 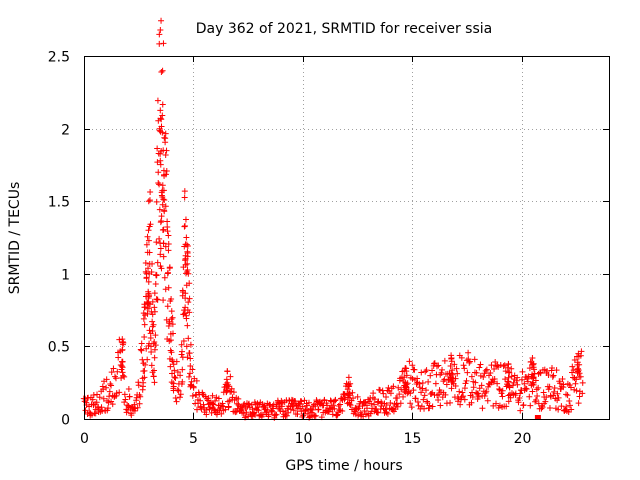 I want to click on y-tick-label: 1, so click(x=65, y=276).